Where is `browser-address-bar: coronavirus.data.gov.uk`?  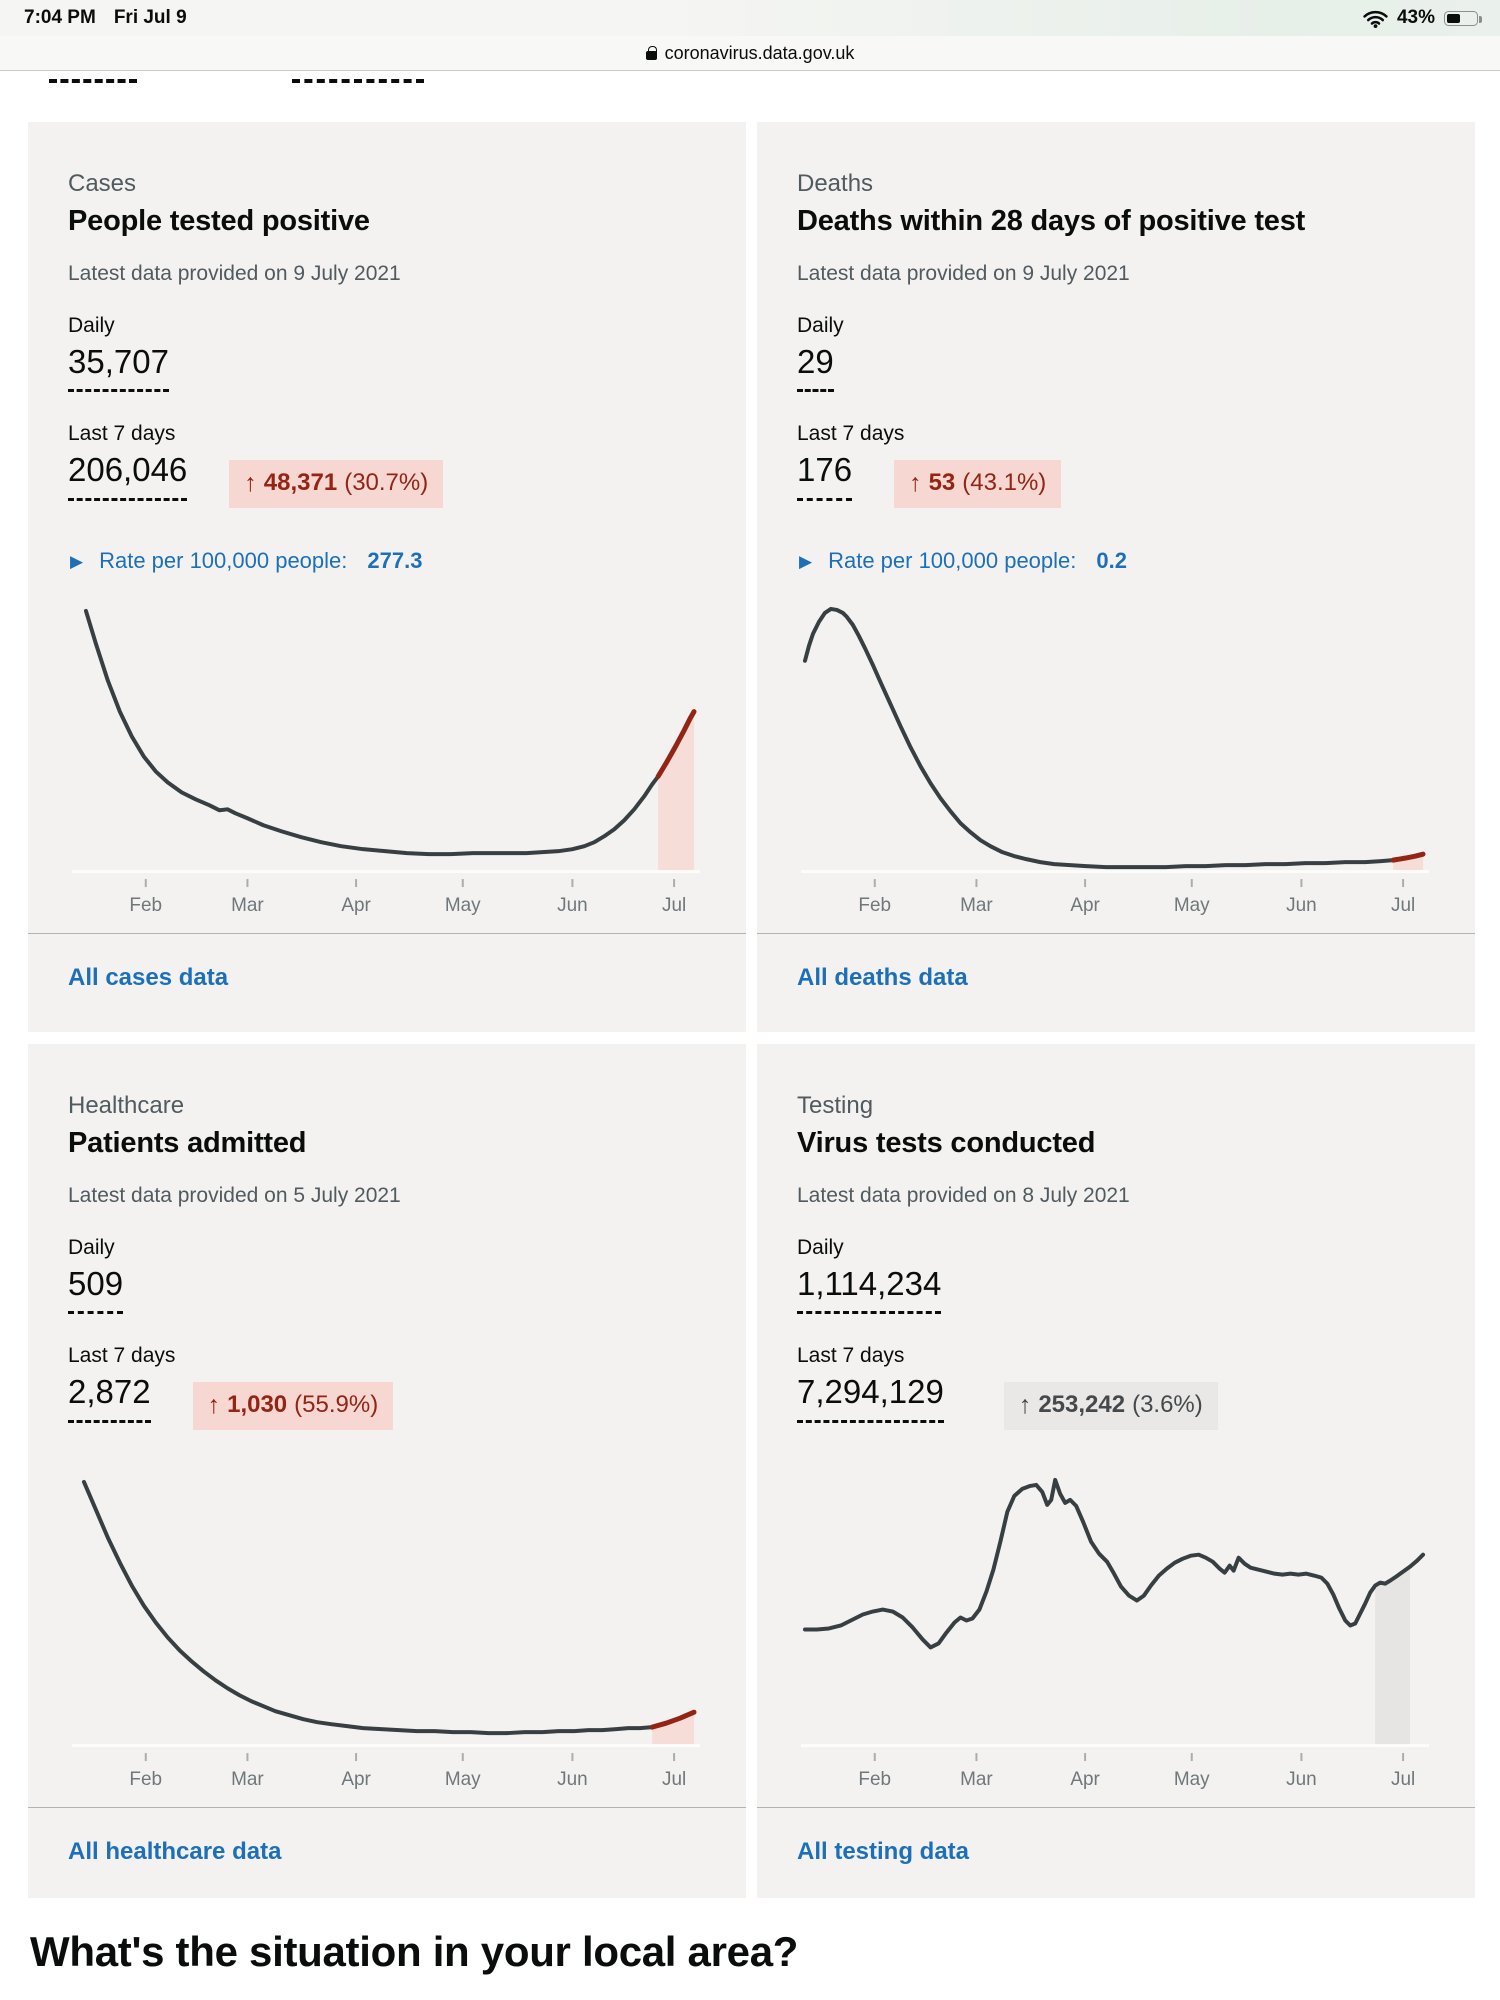 browser-address-bar: coronavirus.data.gov.uk is located at coordinates (750, 53).